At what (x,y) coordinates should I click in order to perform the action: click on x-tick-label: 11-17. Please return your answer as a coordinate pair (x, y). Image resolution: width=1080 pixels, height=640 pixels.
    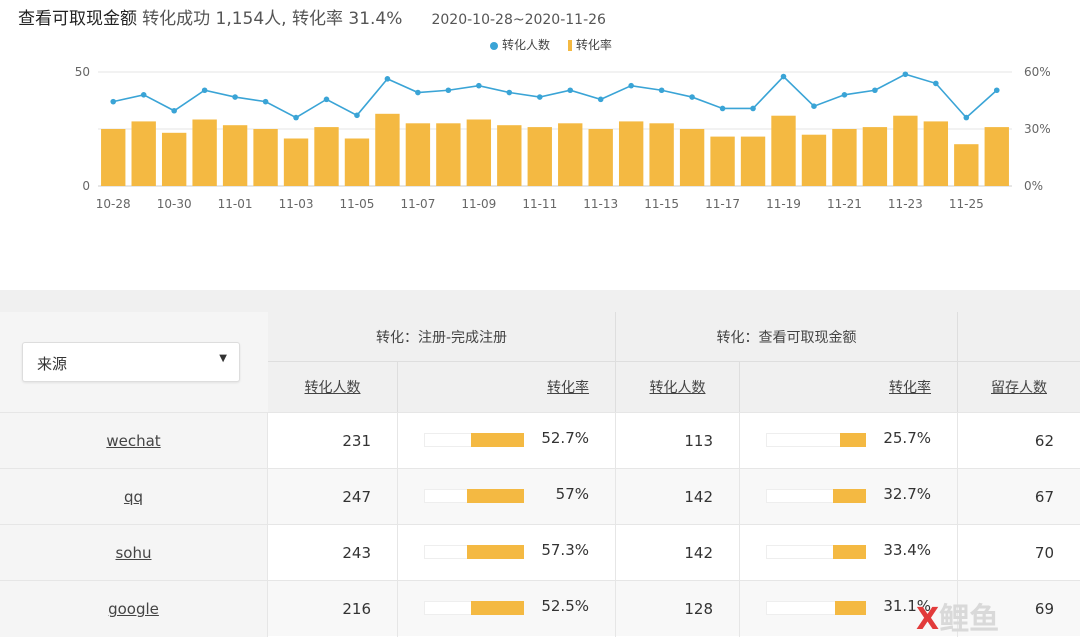
    Looking at the image, I should click on (722, 204).